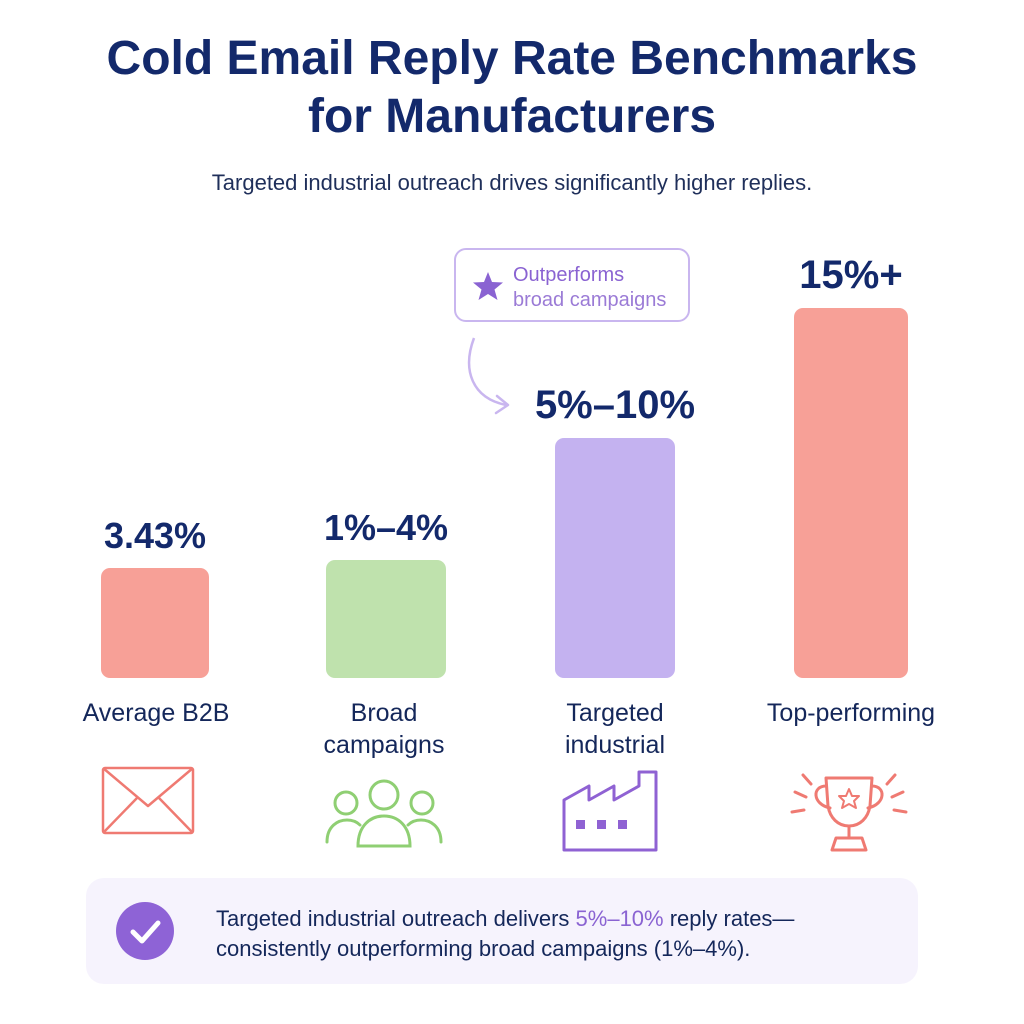  Describe the element at coordinates (569, 275) in the screenshot. I see `callout-line-1: Outperforms` at that location.